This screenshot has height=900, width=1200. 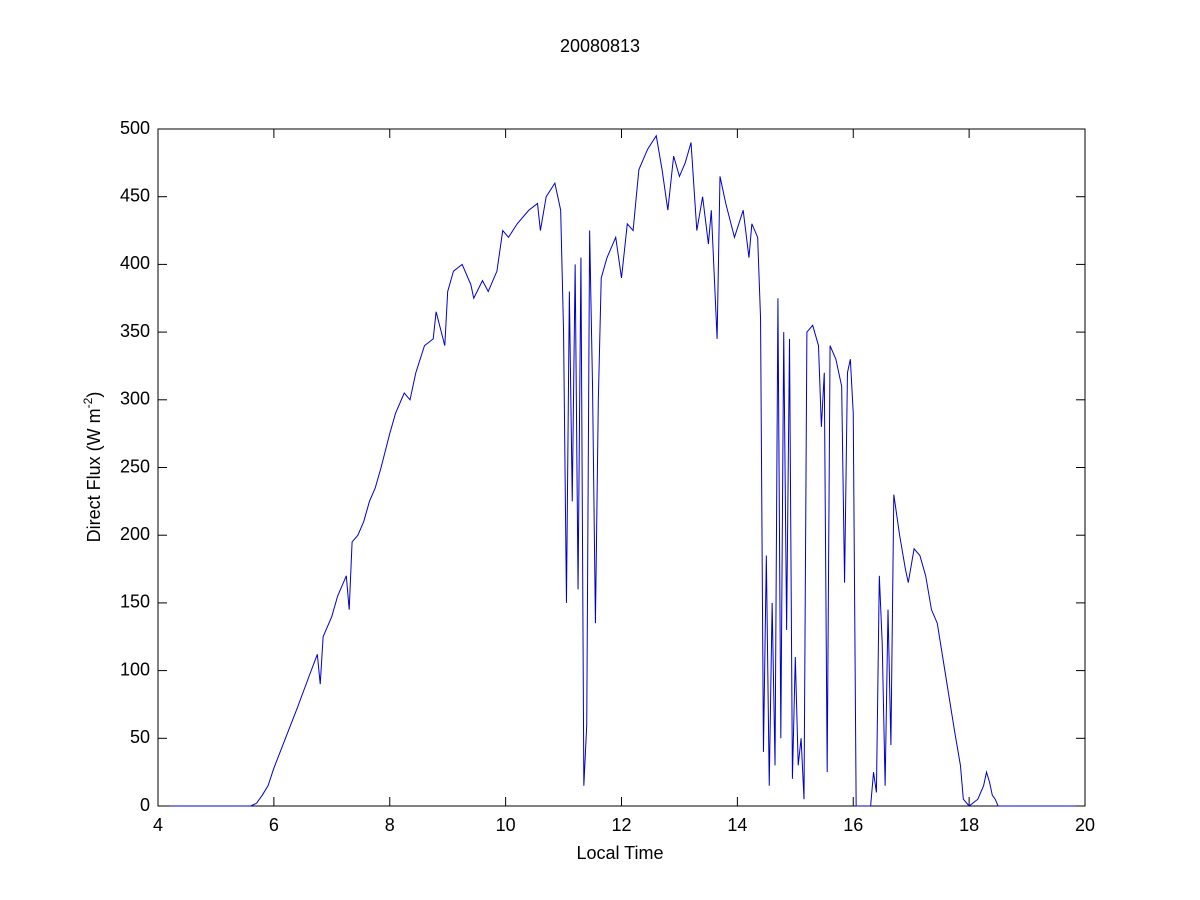 What do you see at coordinates (135, 128) in the screenshot?
I see `y-tick-label: 500` at bounding box center [135, 128].